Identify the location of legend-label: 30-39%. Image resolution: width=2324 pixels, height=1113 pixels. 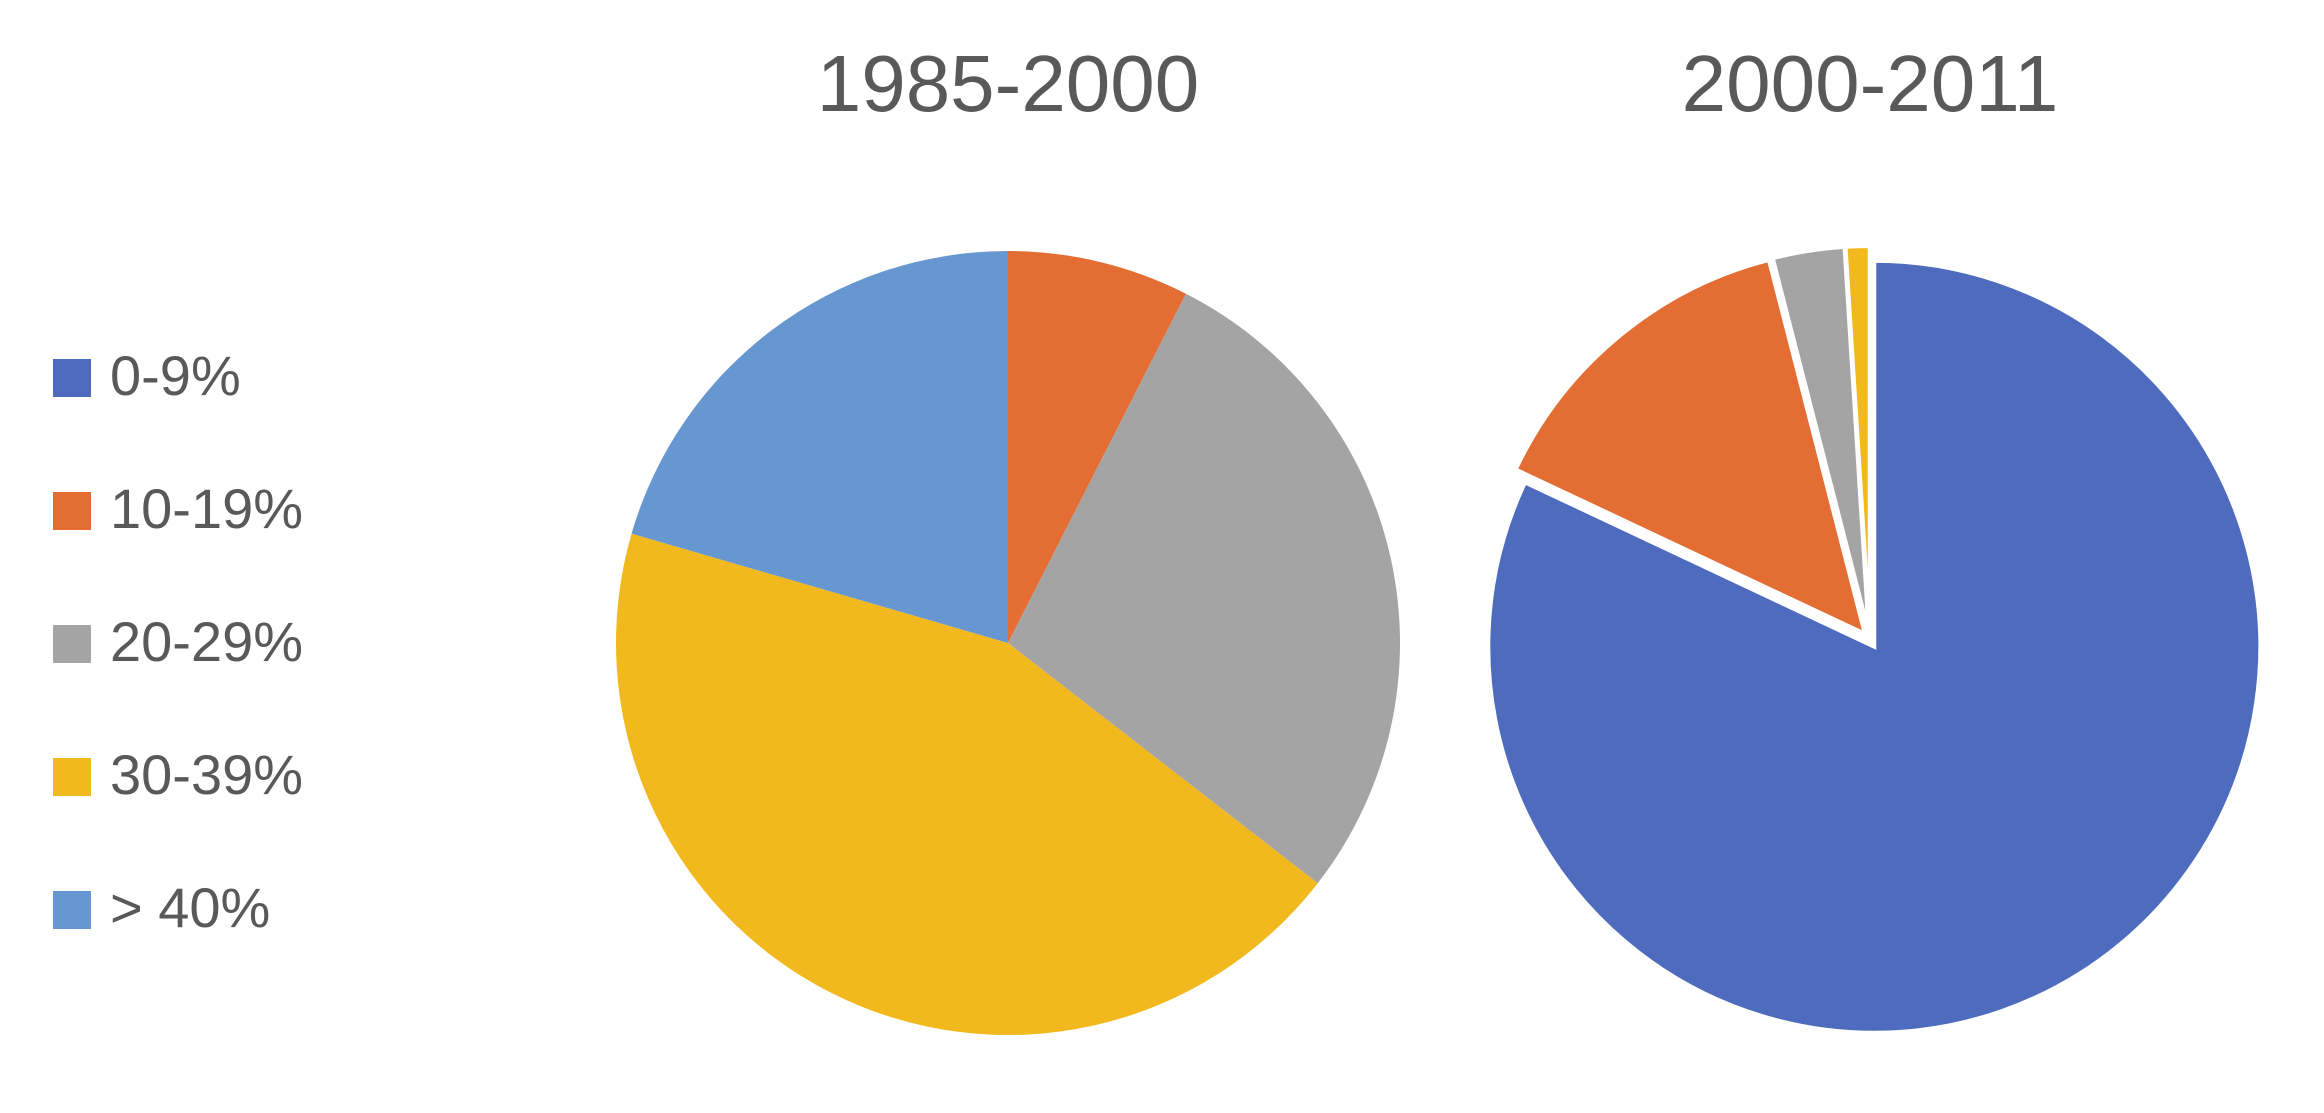
(206, 774).